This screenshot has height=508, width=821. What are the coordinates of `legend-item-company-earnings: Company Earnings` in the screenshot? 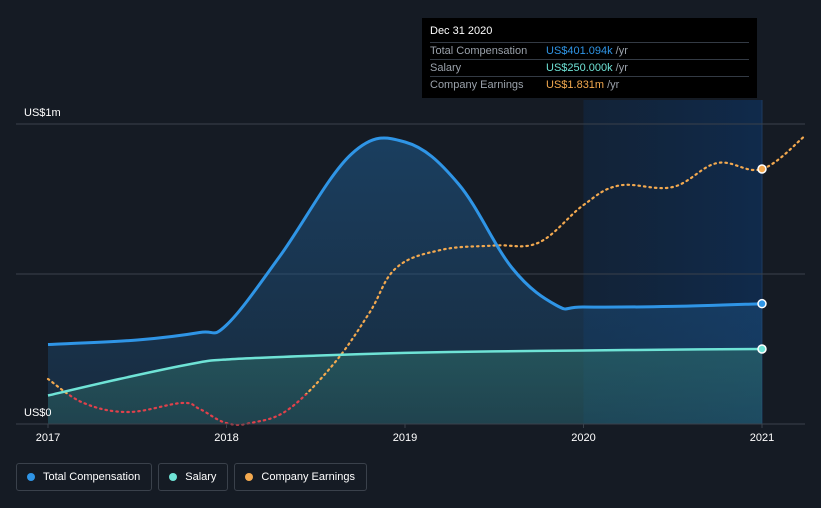 It's located at (300, 477).